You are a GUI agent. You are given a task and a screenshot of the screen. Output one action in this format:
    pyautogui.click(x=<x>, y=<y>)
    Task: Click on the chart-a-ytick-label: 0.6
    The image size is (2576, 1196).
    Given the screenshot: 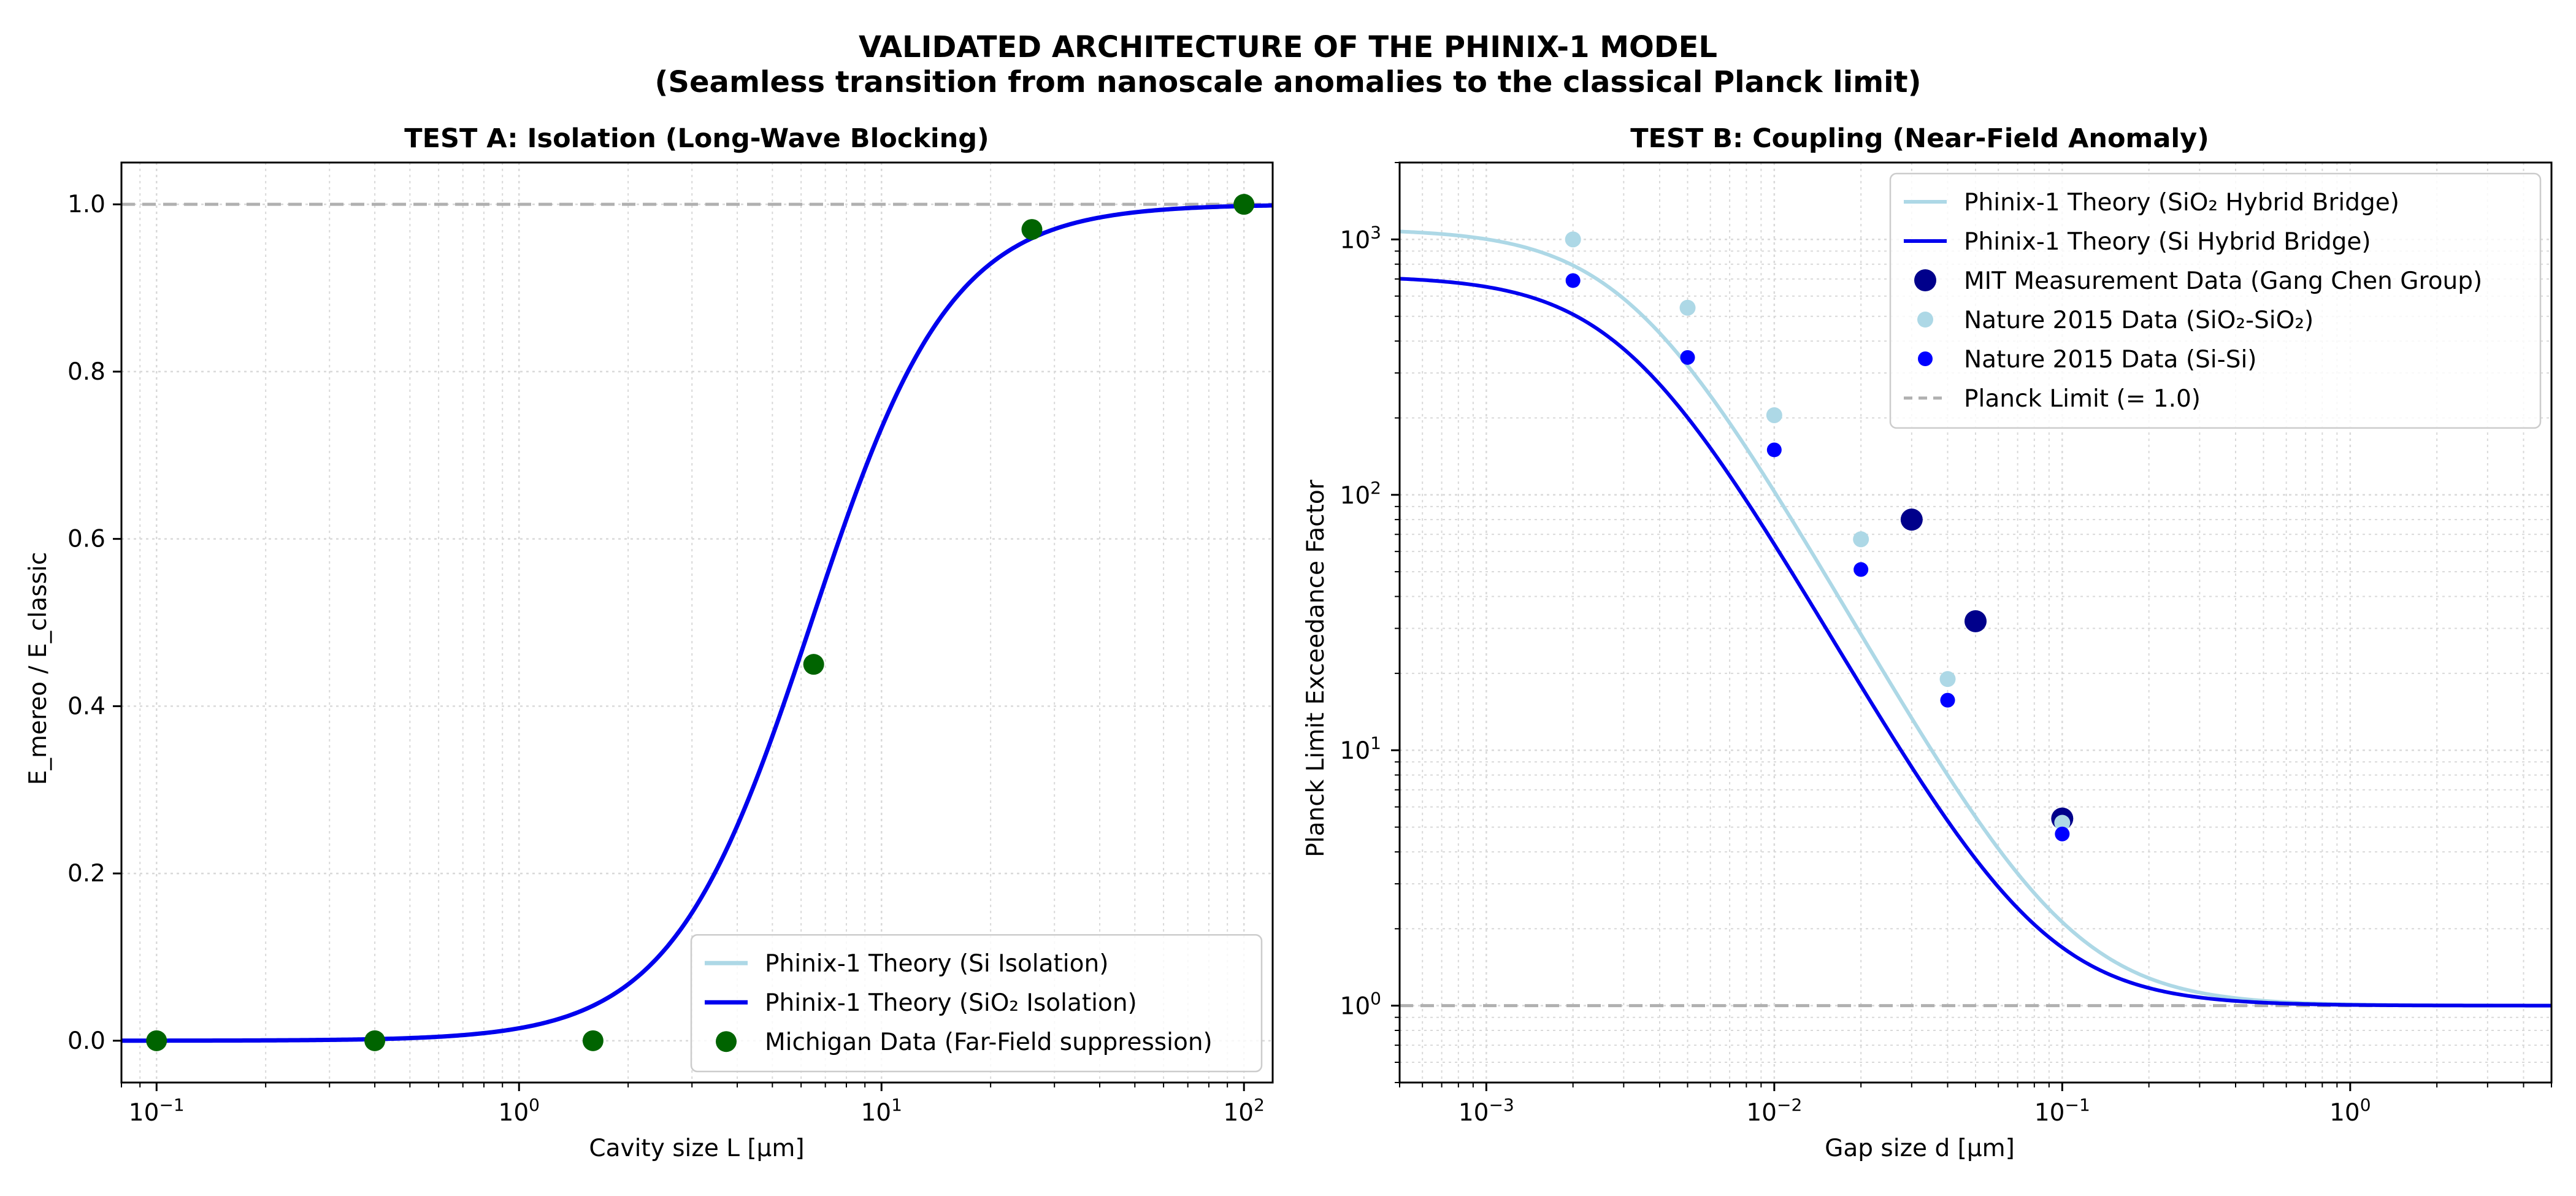 What is the action you would take?
    pyautogui.click(x=86, y=539)
    